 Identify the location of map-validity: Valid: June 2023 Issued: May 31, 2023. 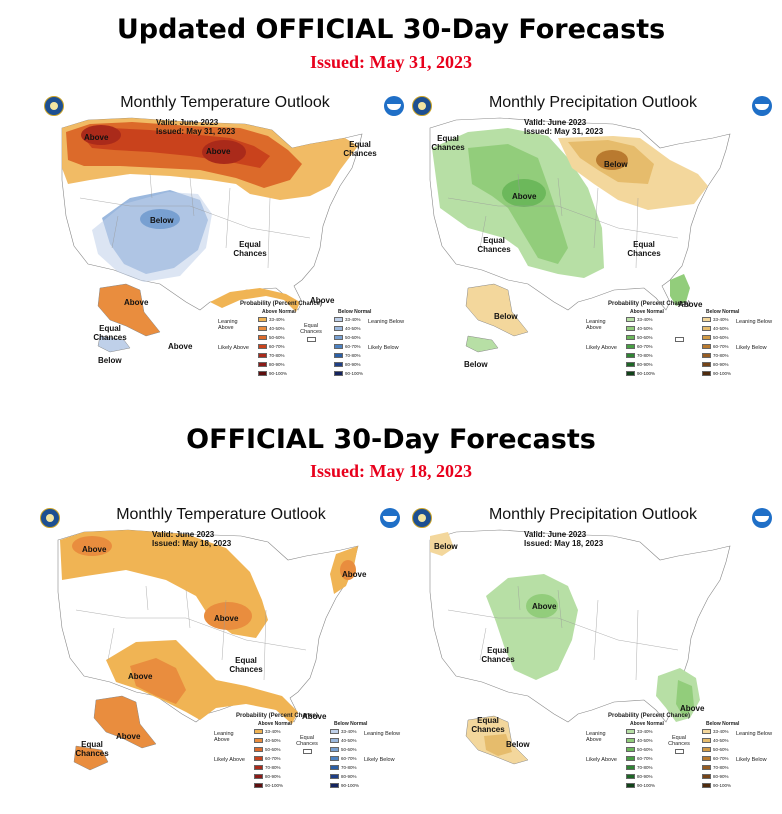
(196, 127).